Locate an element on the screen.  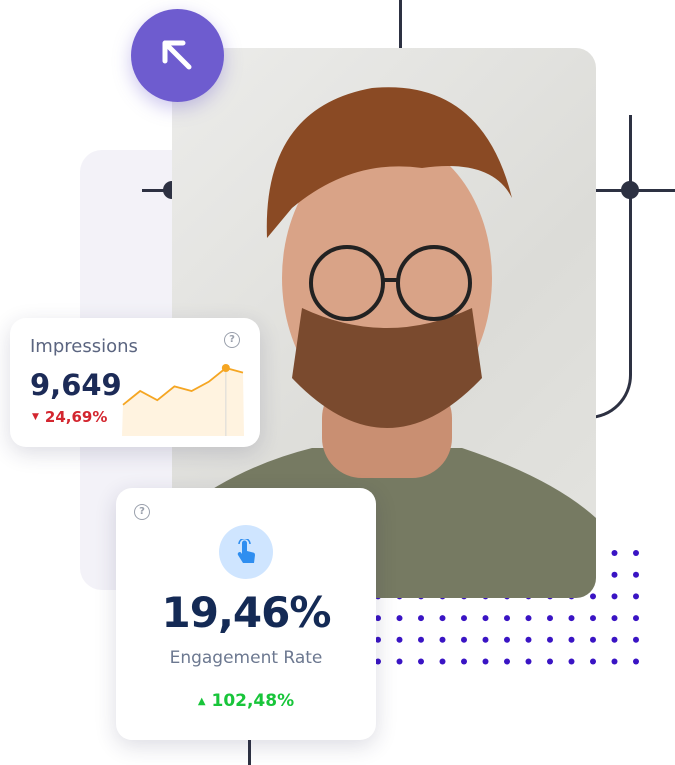
impressions-change-value: 24,69% is located at coordinates (76, 417).